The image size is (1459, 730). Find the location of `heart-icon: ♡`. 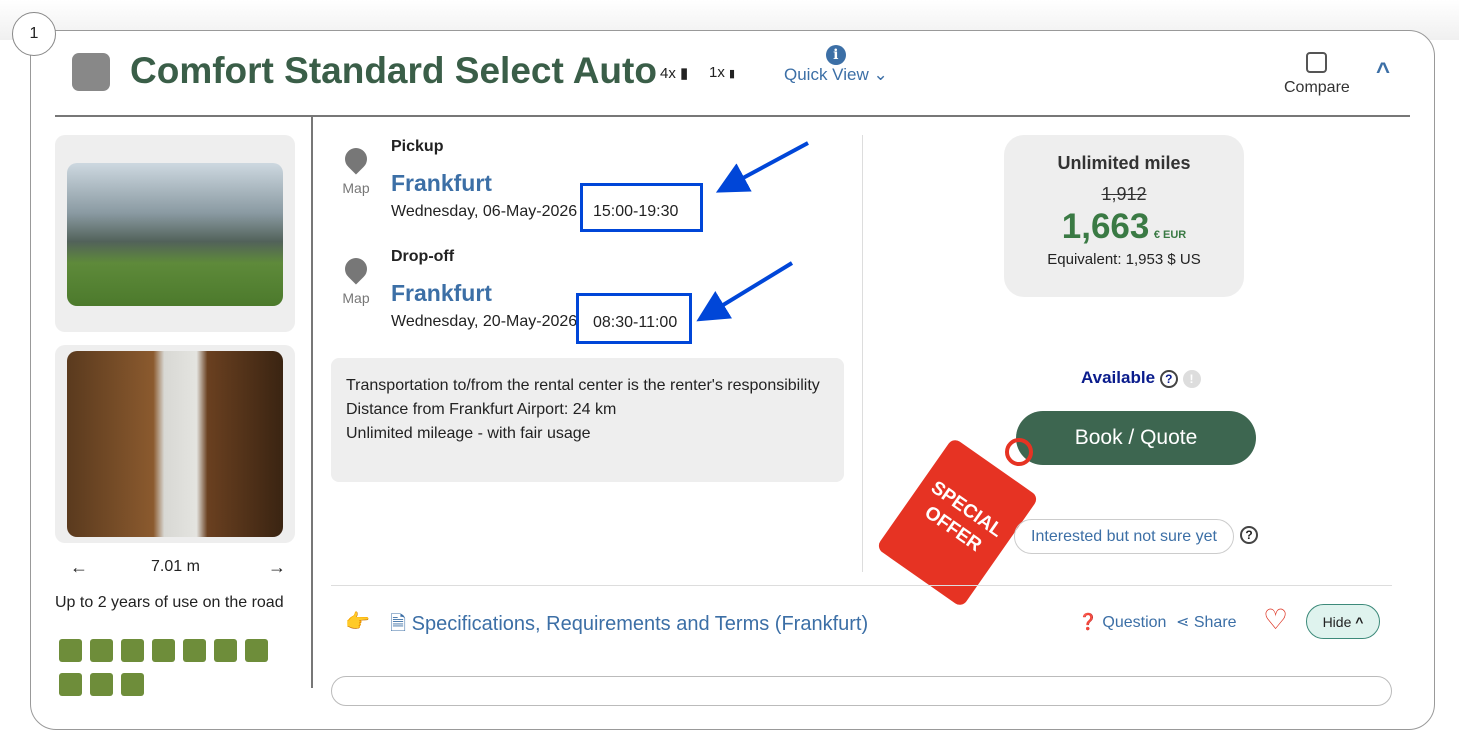

heart-icon: ♡ is located at coordinates (1276, 619).